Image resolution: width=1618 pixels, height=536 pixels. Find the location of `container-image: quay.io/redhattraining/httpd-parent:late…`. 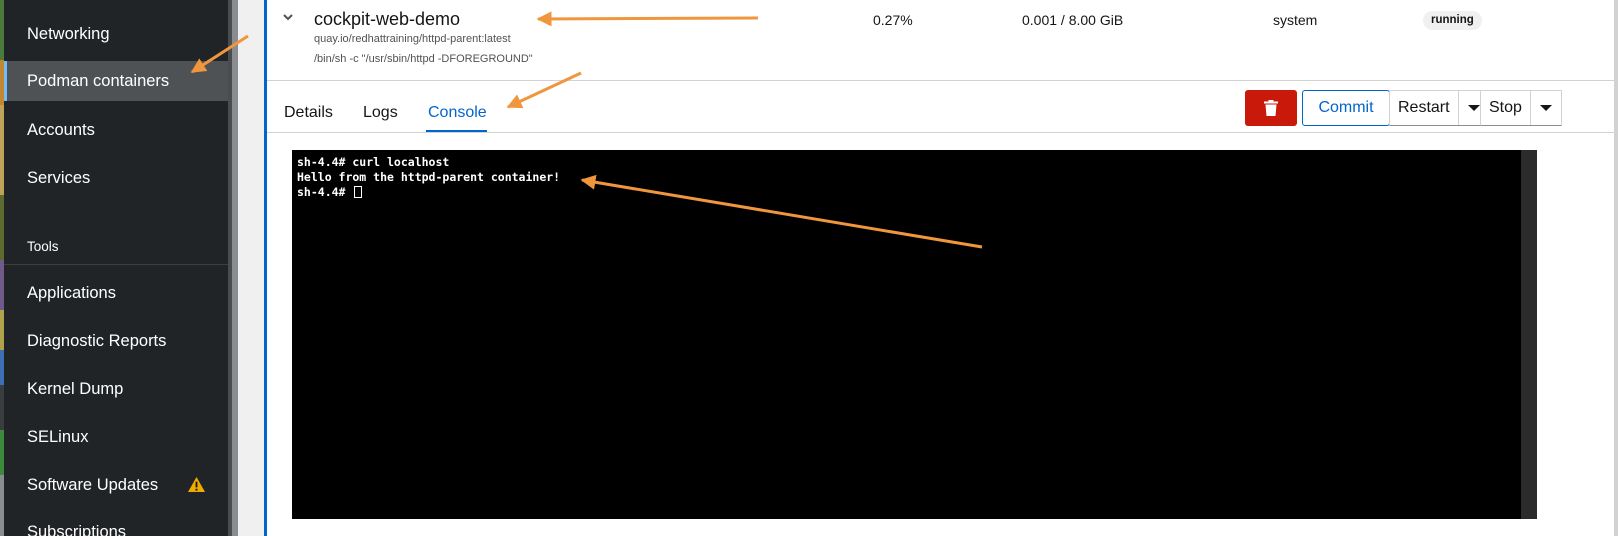

container-image: quay.io/redhattraining/httpd-parent:late… is located at coordinates (412, 39).